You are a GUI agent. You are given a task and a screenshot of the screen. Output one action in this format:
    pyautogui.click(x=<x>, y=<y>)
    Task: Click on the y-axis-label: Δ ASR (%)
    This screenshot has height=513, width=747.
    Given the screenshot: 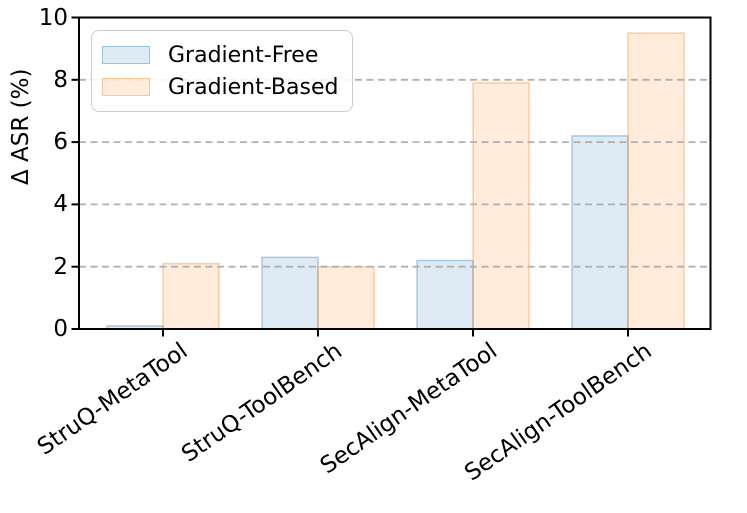 What is the action you would take?
    pyautogui.click(x=21, y=126)
    